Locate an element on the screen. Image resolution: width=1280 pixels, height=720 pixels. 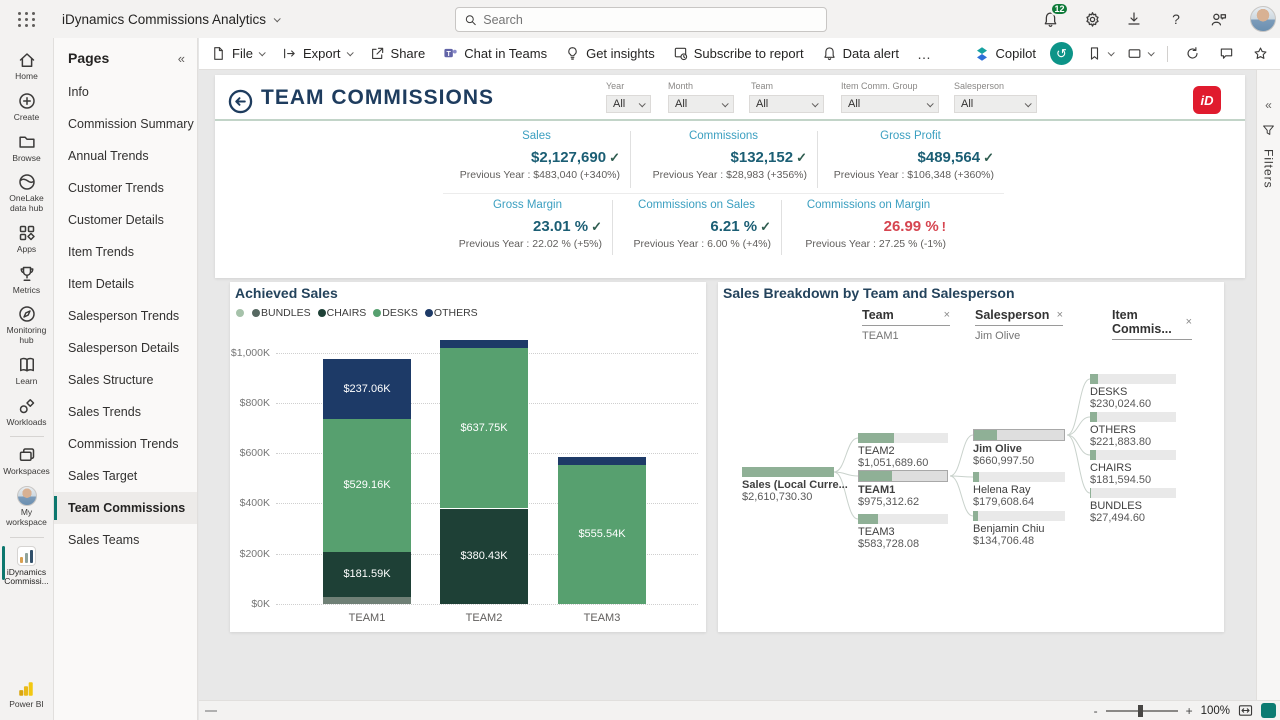
fit-to-page-icon is located at coordinates (1245, 710).